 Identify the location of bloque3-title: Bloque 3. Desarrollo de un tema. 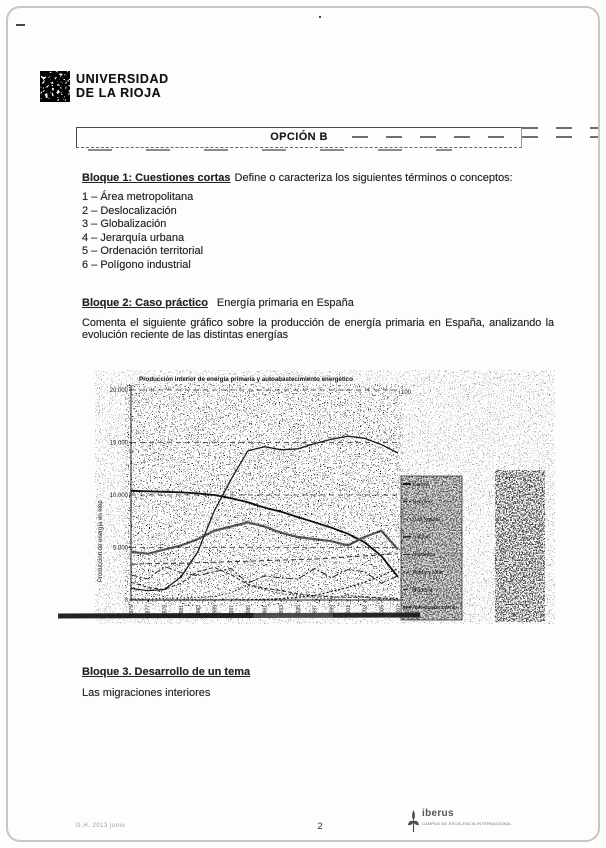
(166, 672).